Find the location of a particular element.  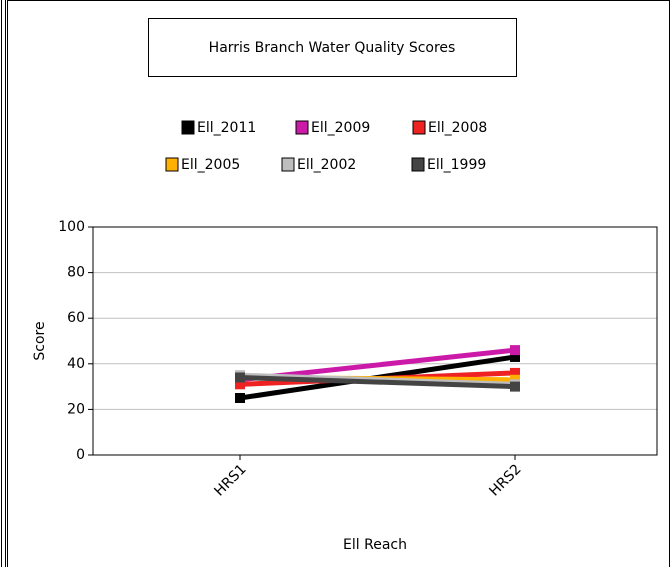

legend-label: Ell_2009 is located at coordinates (340, 128).